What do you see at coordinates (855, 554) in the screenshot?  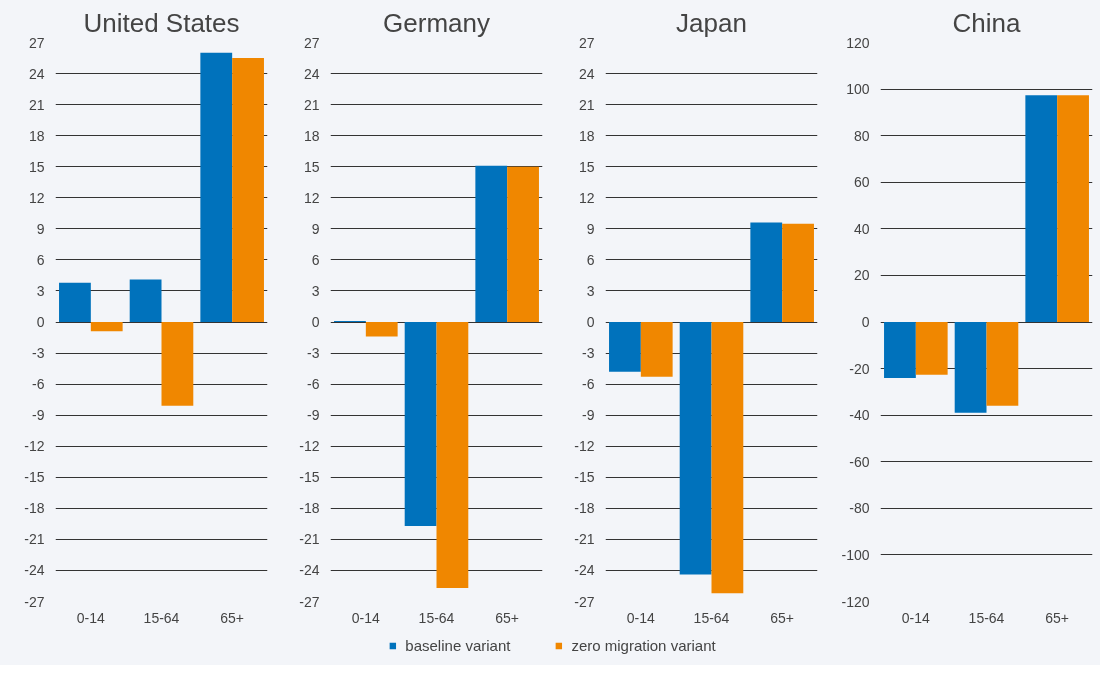 I see `y-tick-label: -100` at bounding box center [855, 554].